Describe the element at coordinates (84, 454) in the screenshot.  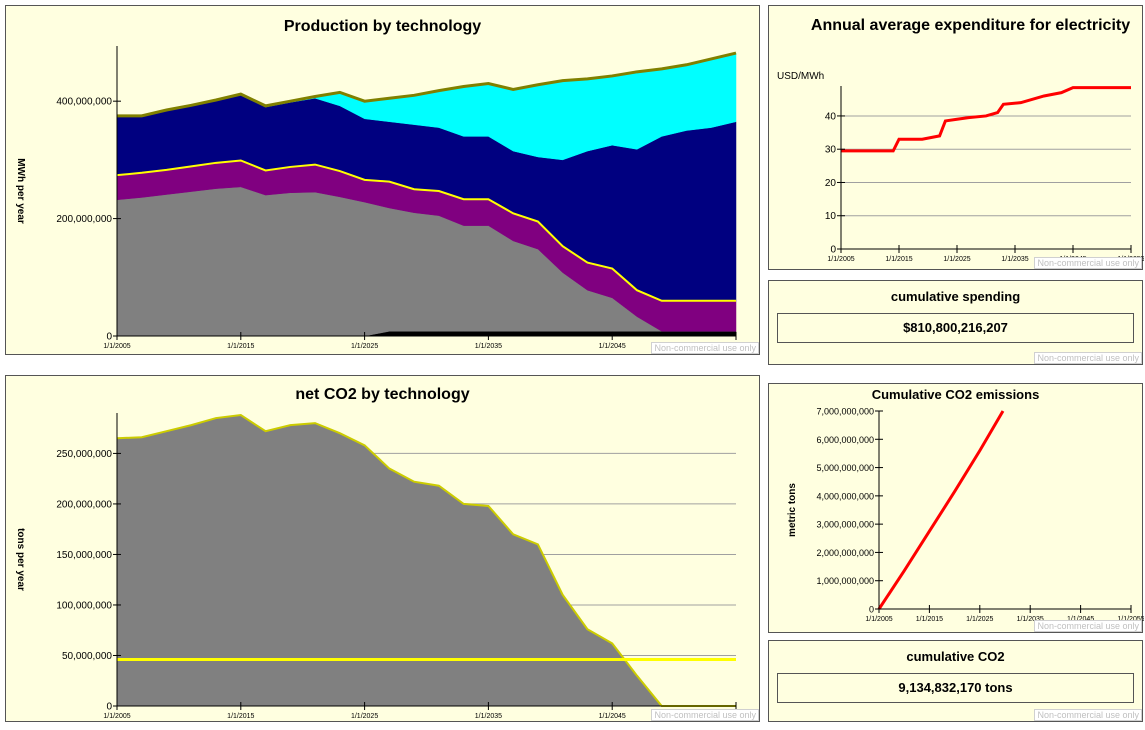
I see `y-tick-label: 250,000,000` at that location.